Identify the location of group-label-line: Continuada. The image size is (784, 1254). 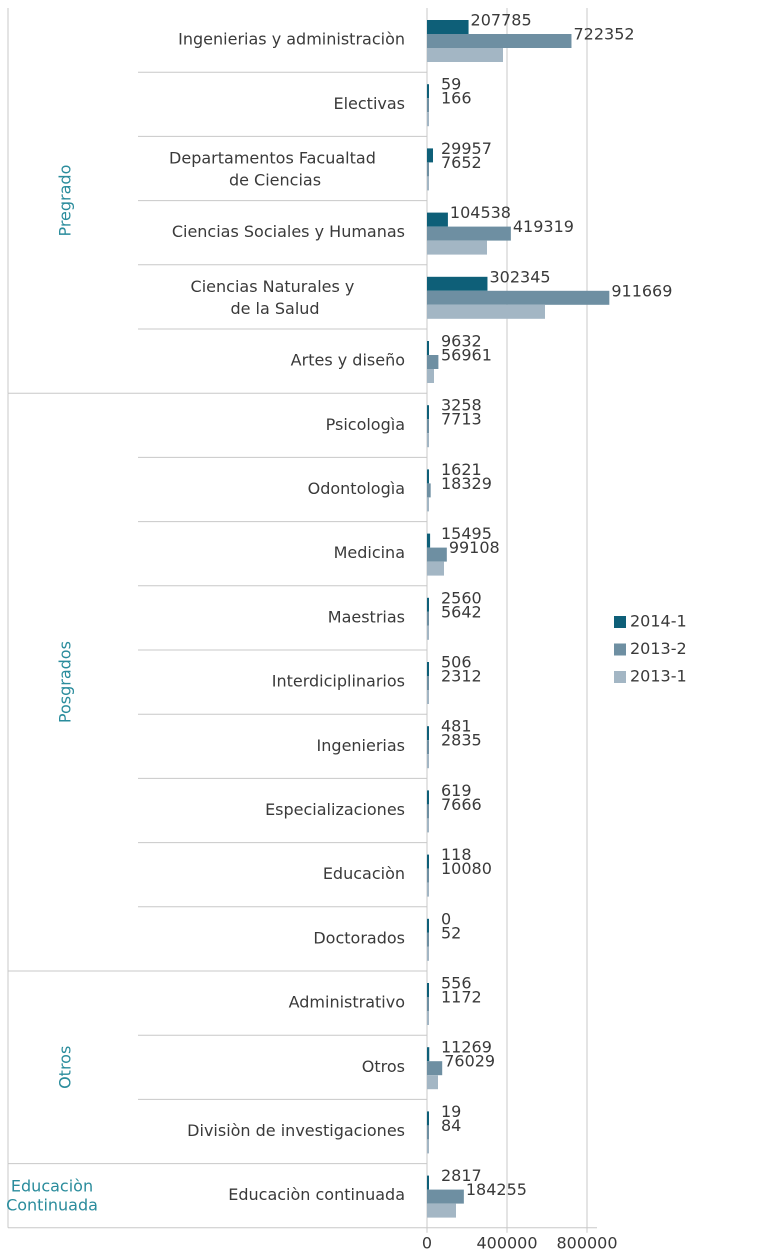
(52, 1204).